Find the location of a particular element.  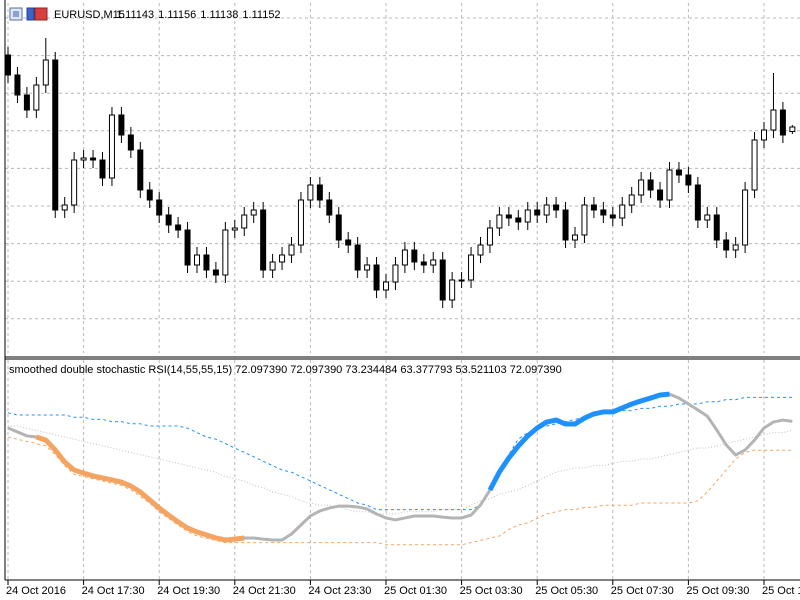

ohlc-value: 1.11152 is located at coordinates (261, 15).